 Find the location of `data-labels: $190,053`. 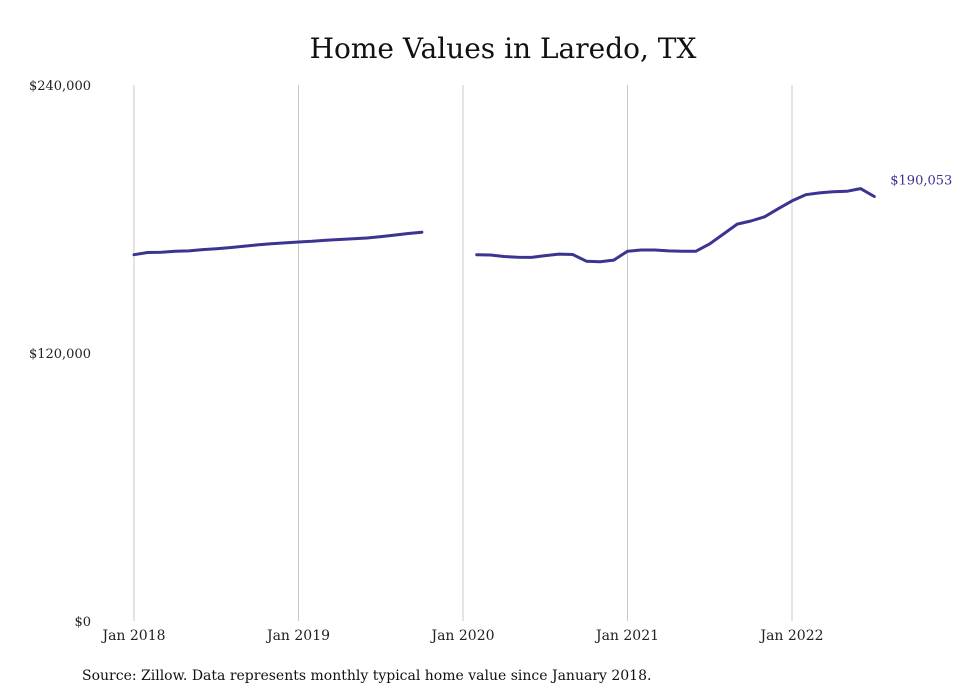

data-labels: $190,053 is located at coordinates (921, 181).